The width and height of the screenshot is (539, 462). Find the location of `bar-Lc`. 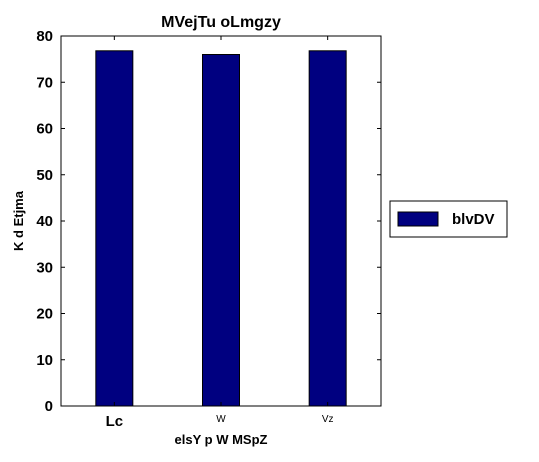

bar-Lc is located at coordinates (114, 228).